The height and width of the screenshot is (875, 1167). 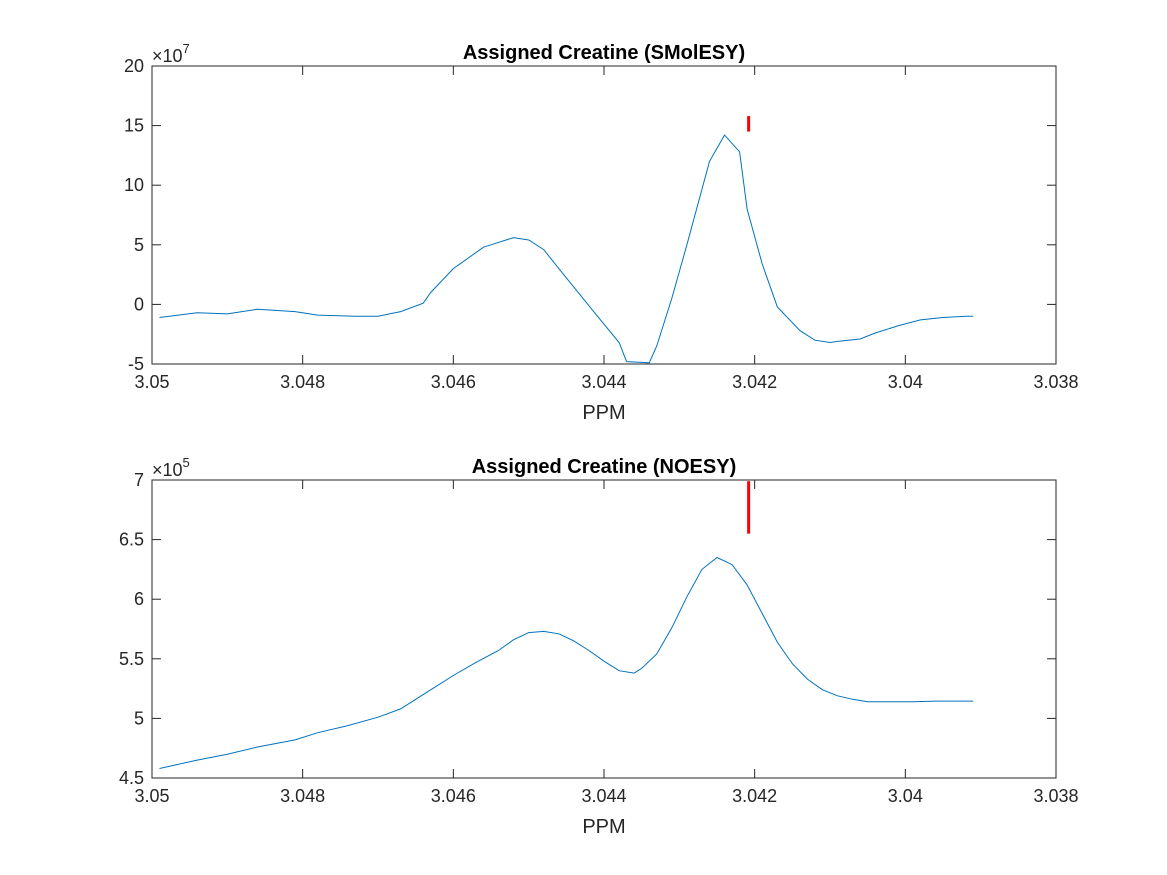 I want to click on y-multiplier-exponent: 5, so click(x=186, y=462).